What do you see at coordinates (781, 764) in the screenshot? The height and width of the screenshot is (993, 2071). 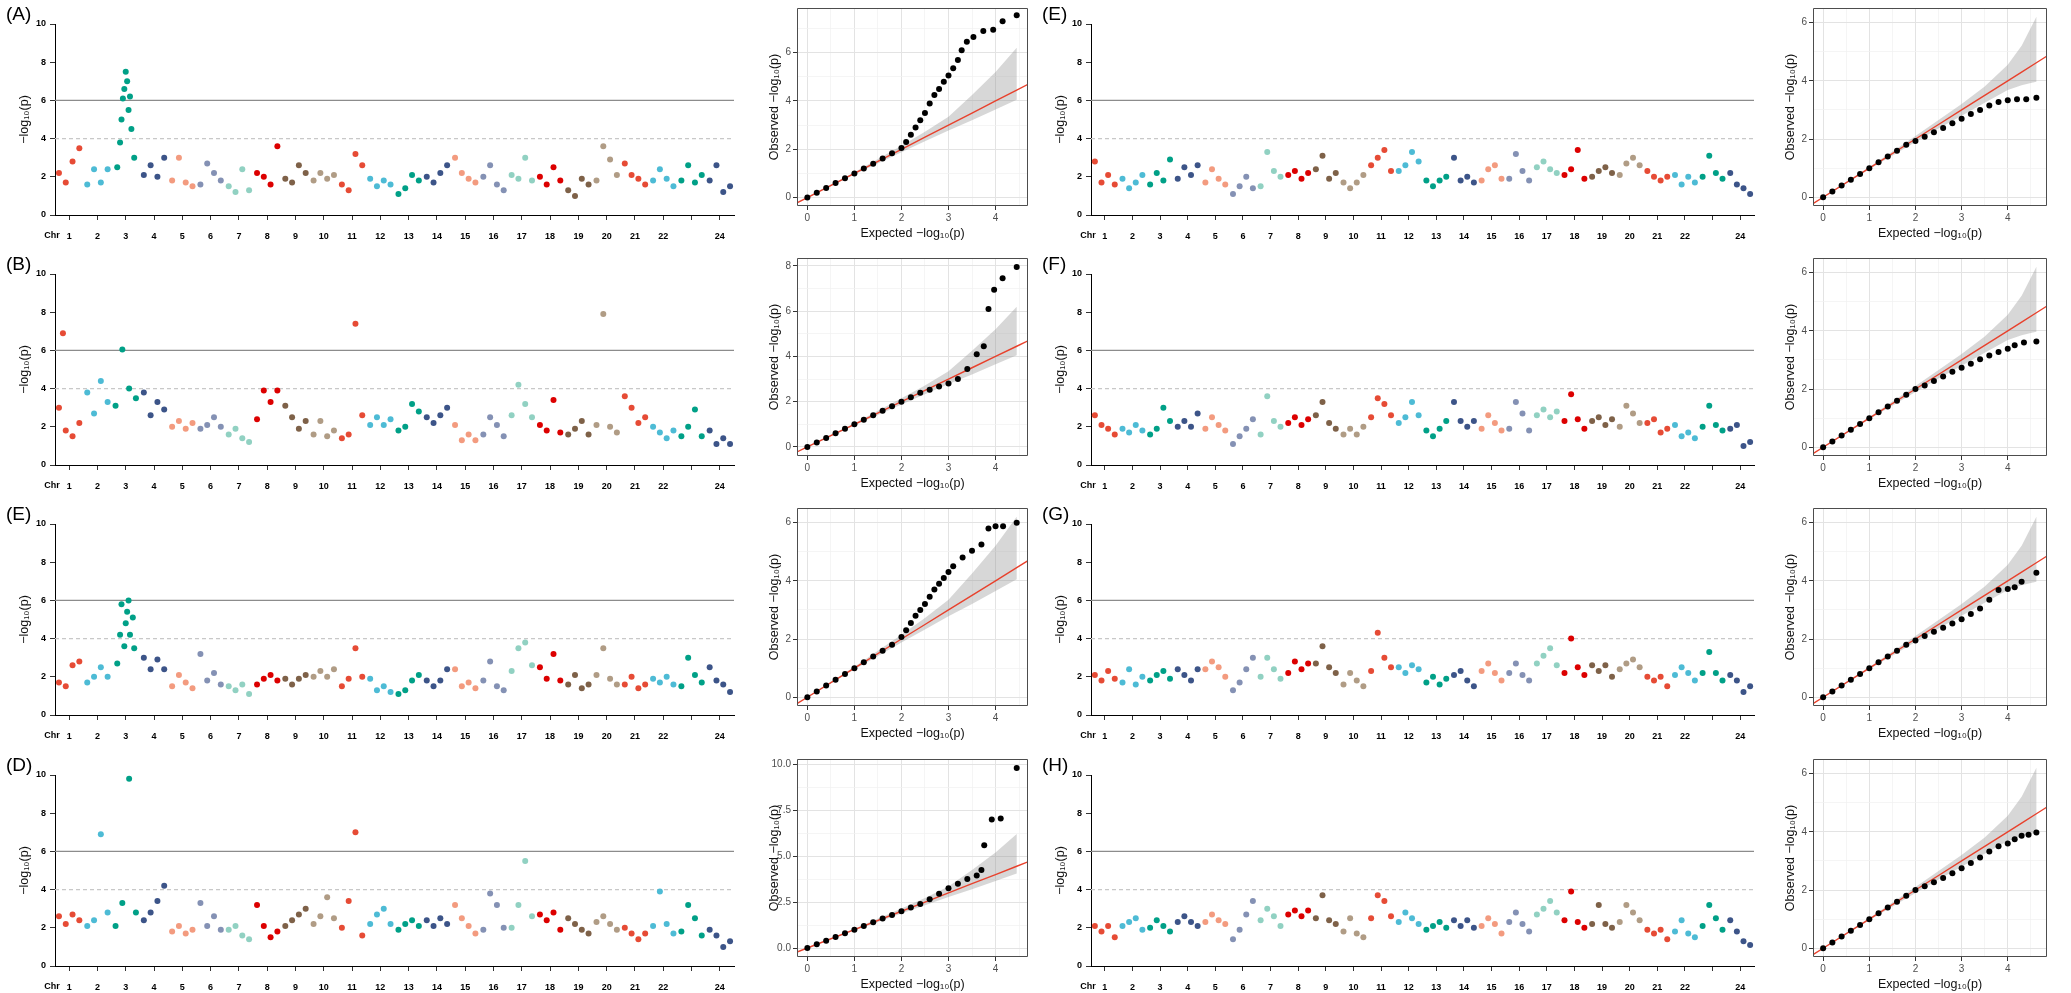 I see `y-tick-label: 10.0` at bounding box center [781, 764].